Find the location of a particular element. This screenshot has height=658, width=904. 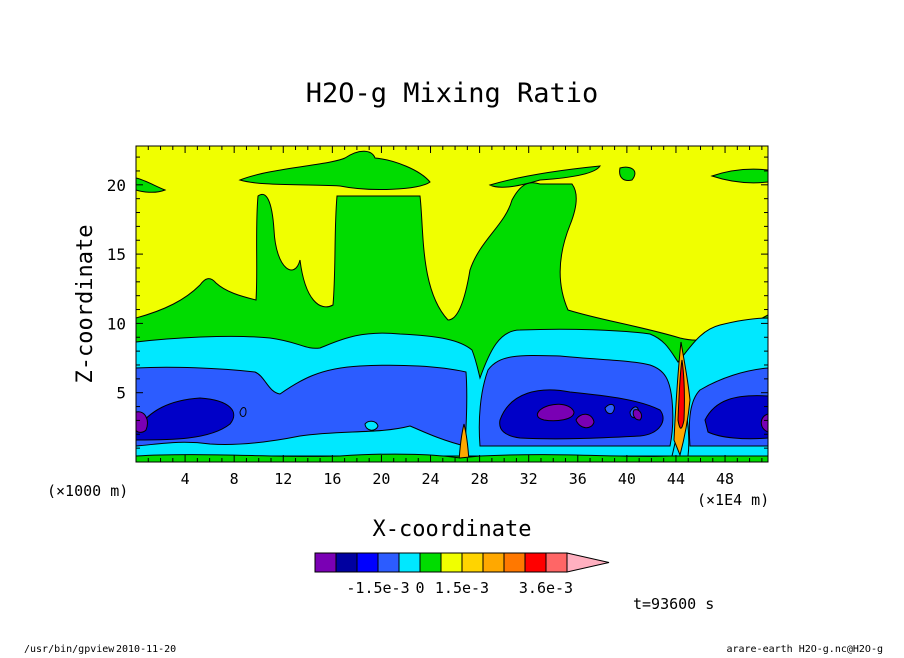

colorbar is located at coordinates (462, 562).